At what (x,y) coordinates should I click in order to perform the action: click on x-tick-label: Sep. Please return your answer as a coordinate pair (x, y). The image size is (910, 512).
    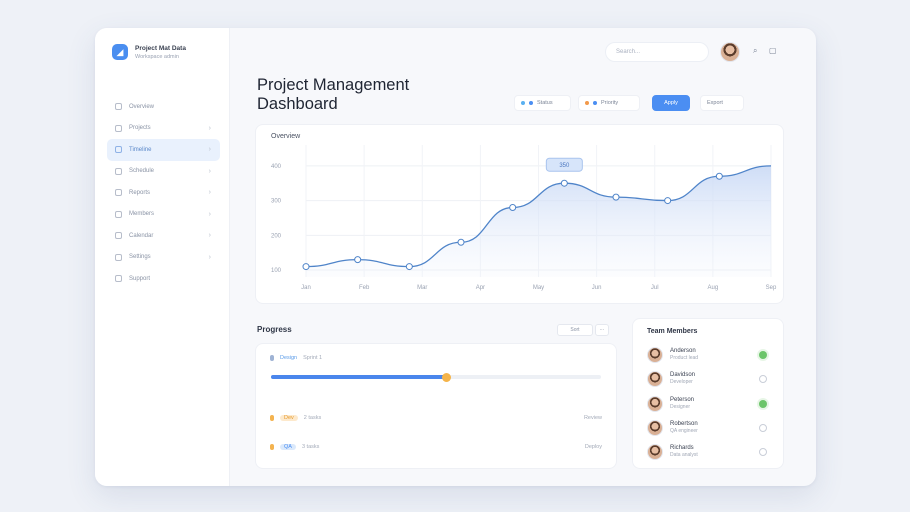
    Looking at the image, I should click on (771, 288).